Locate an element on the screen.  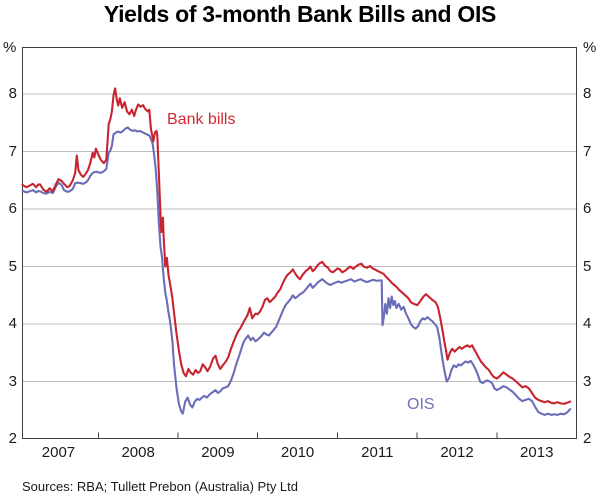
y-axis-tick-label-left: 7 is located at coordinates (12, 151).